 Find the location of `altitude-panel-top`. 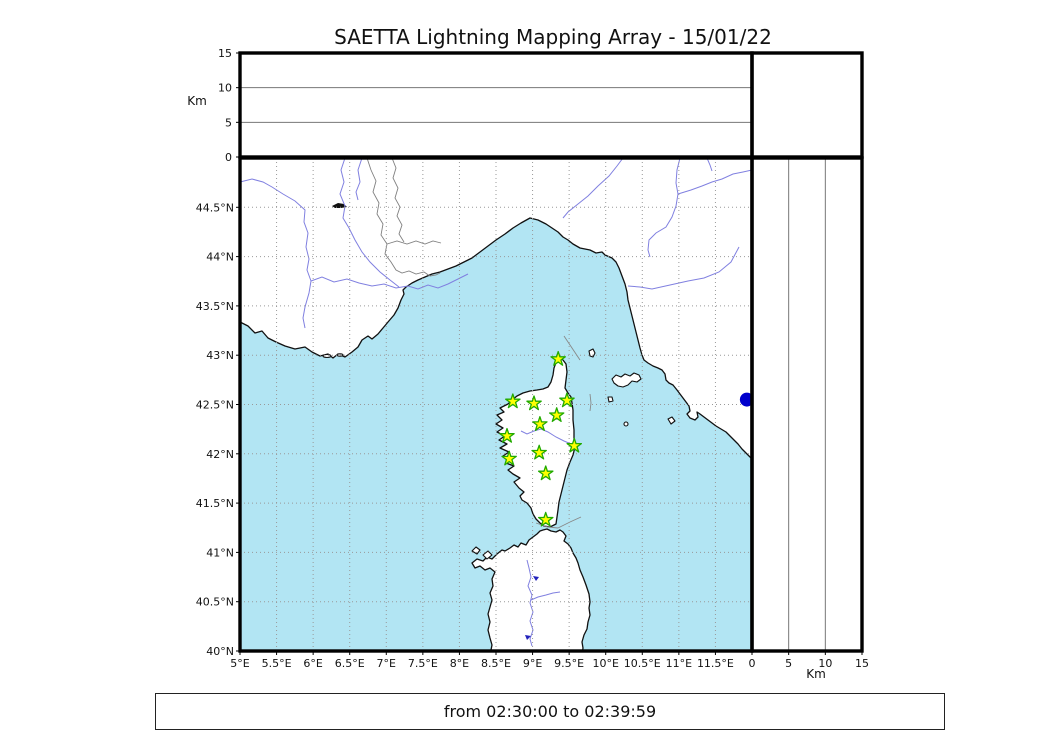

altitude-panel-top is located at coordinates (496, 105).